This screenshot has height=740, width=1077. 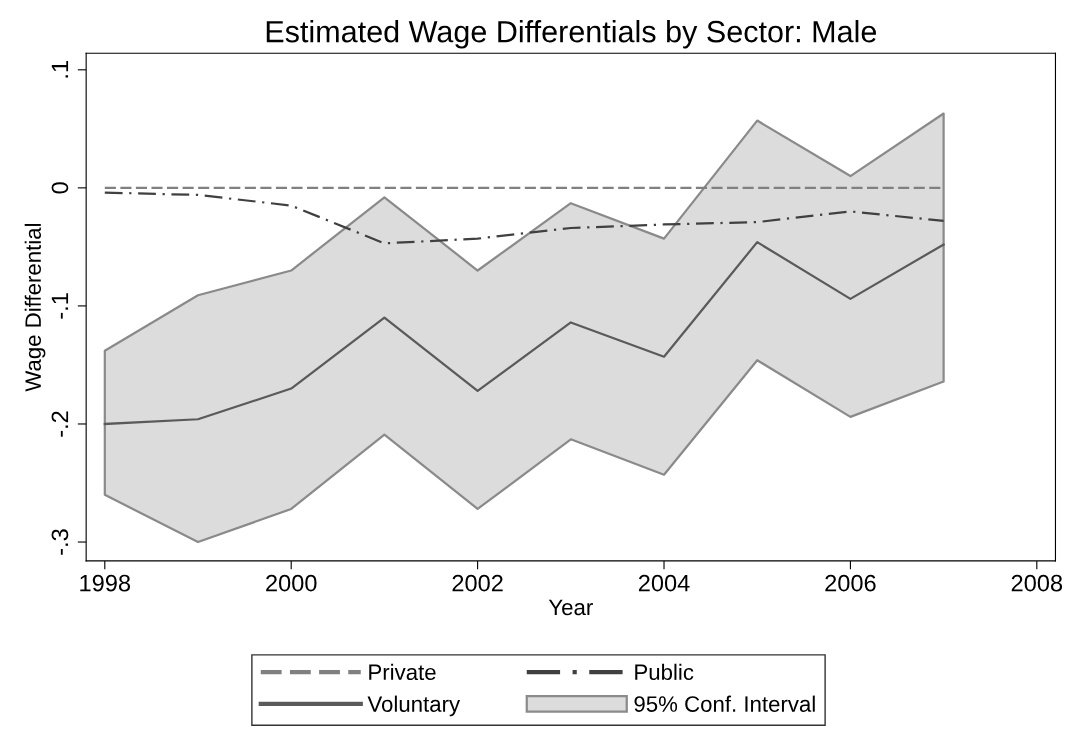 What do you see at coordinates (664, 672) in the screenshot?
I see `legend-label: Public` at bounding box center [664, 672].